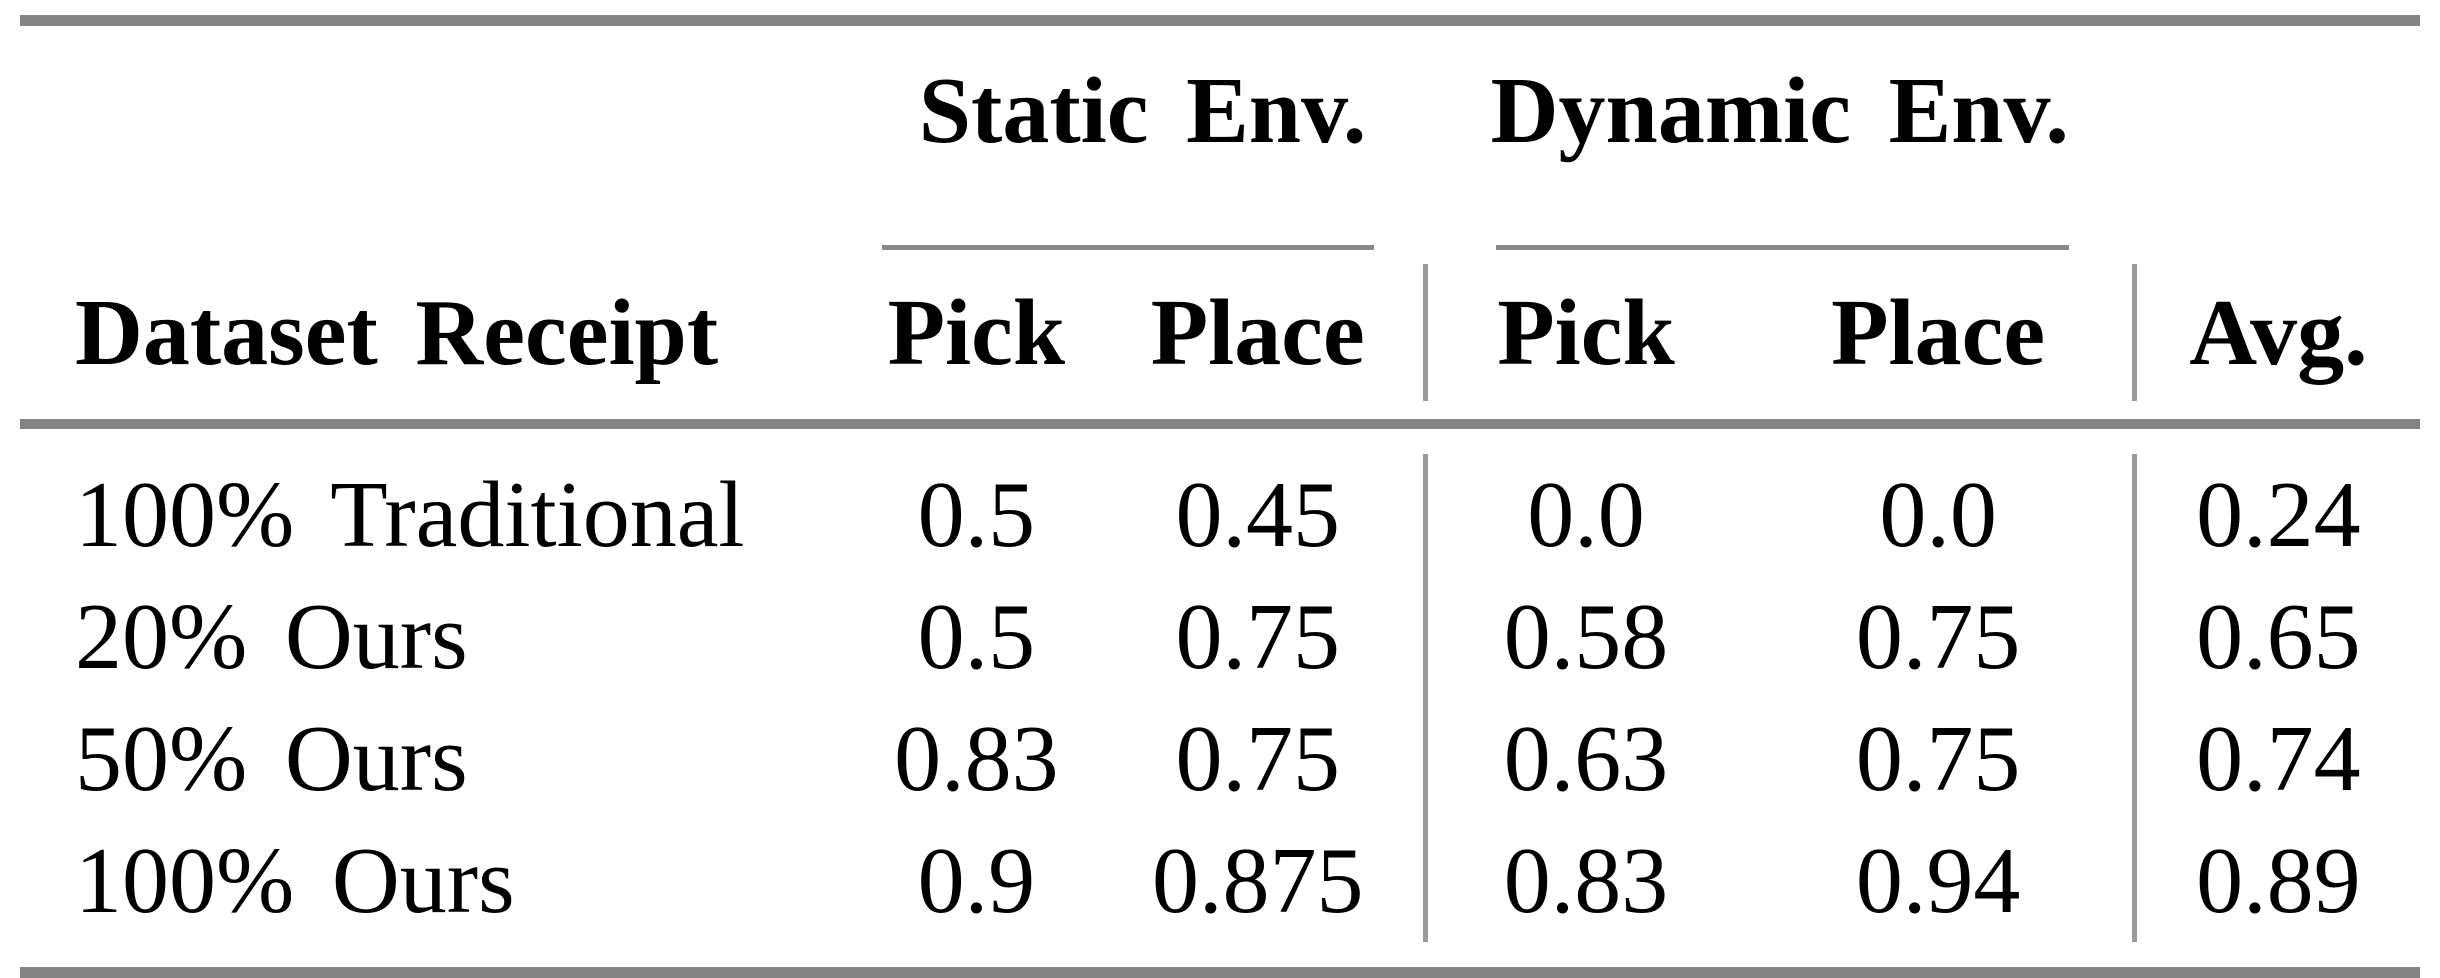  What do you see at coordinates (1220, 424) in the screenshot?
I see `midrule` at bounding box center [1220, 424].